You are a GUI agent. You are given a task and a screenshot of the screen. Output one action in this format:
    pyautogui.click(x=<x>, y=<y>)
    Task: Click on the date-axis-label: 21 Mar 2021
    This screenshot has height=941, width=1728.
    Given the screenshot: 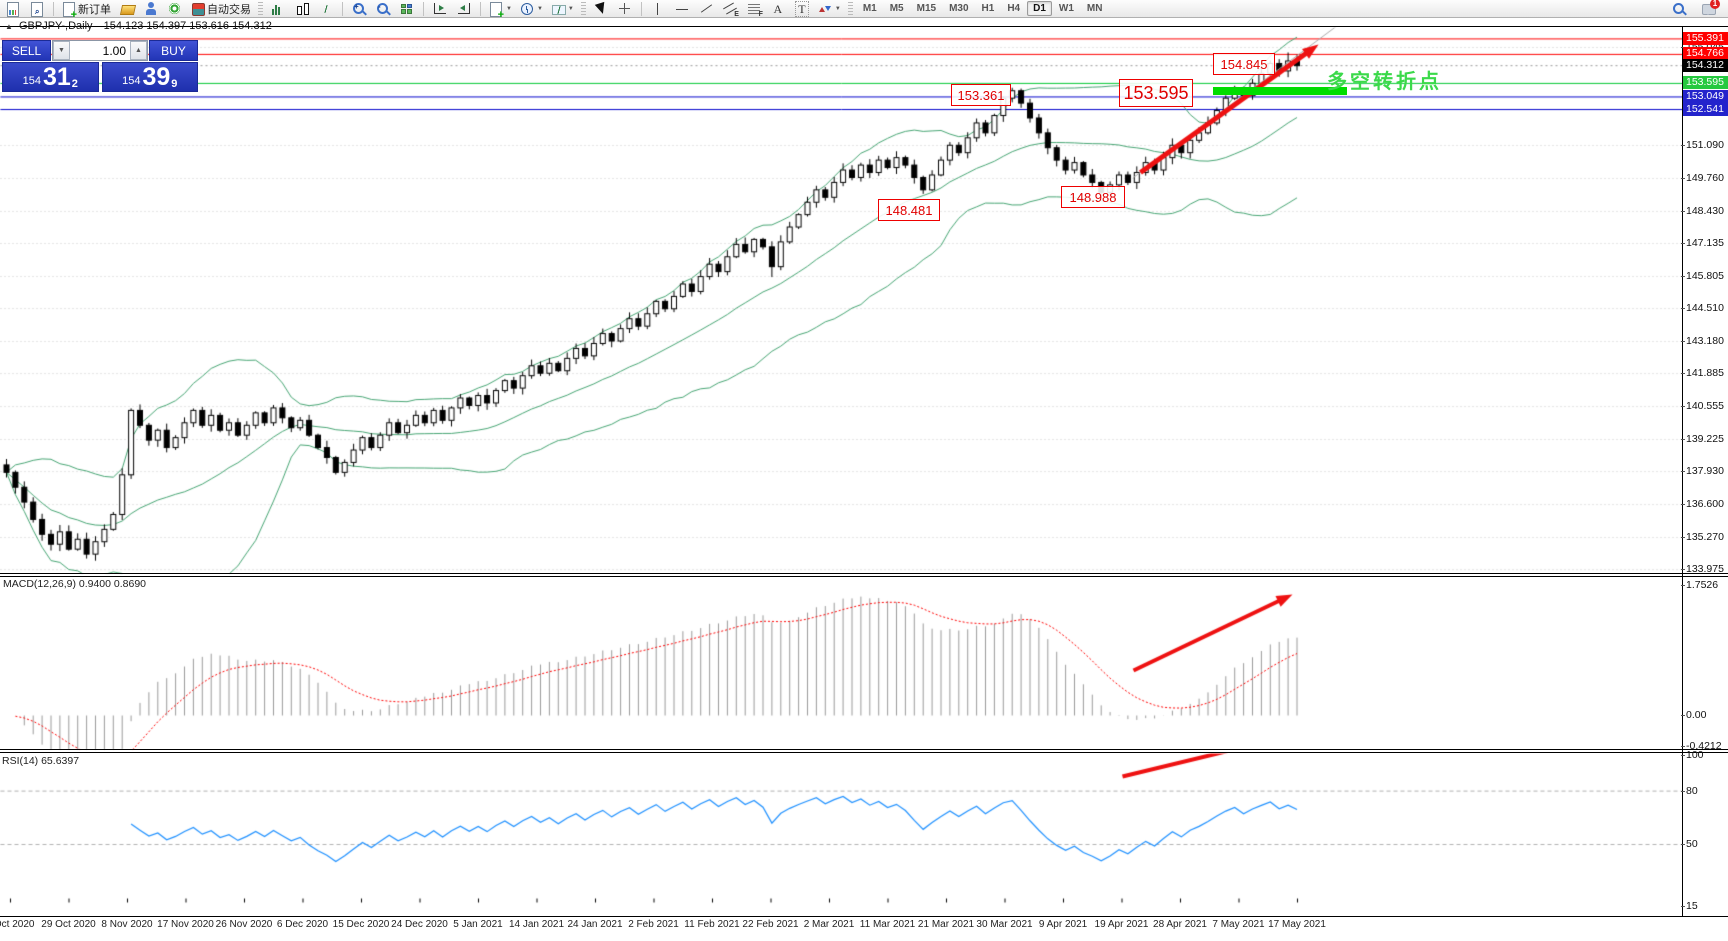 What is the action you would take?
    pyautogui.click(x=946, y=924)
    